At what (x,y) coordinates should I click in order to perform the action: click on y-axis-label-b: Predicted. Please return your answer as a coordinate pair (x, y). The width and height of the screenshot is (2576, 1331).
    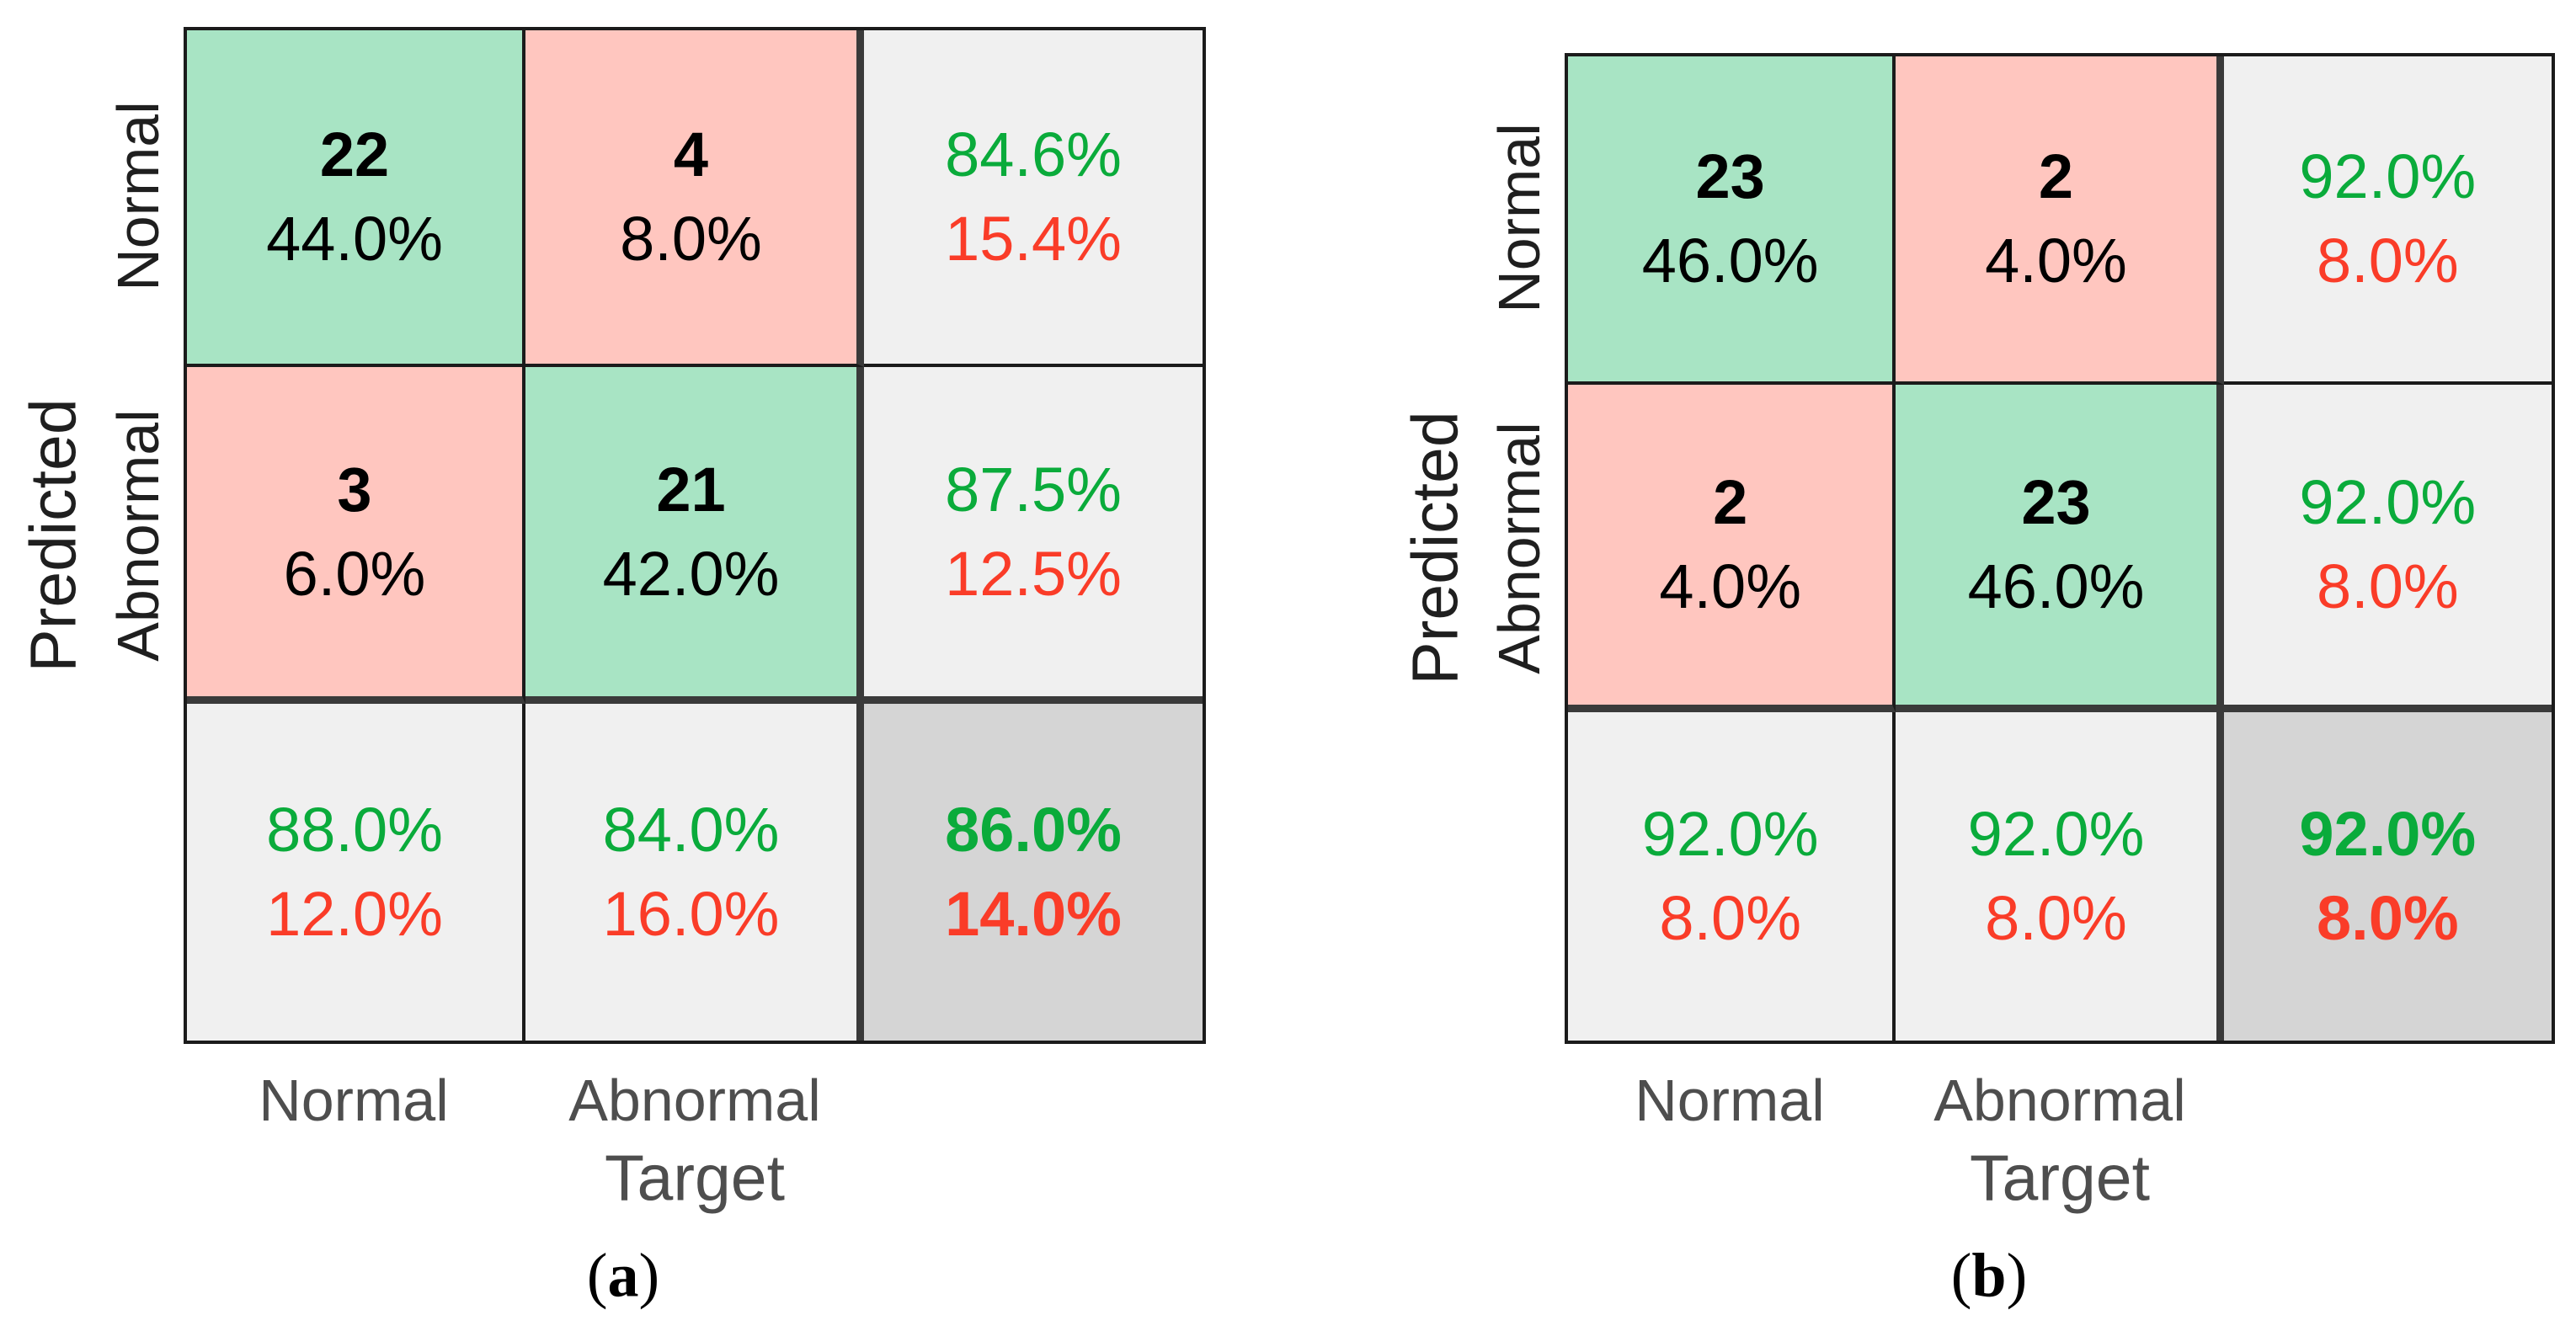
    Looking at the image, I should click on (1435, 548).